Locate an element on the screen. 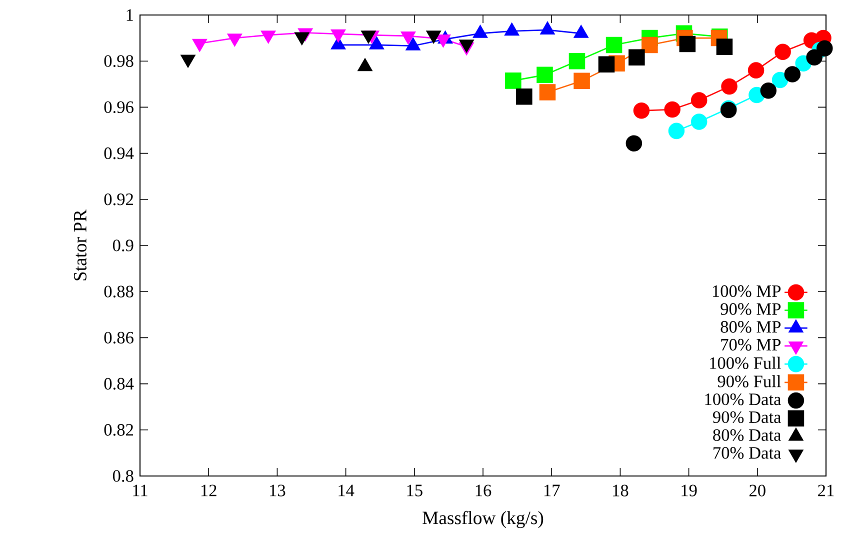  x-tick-label: 15 is located at coordinates (414, 490).